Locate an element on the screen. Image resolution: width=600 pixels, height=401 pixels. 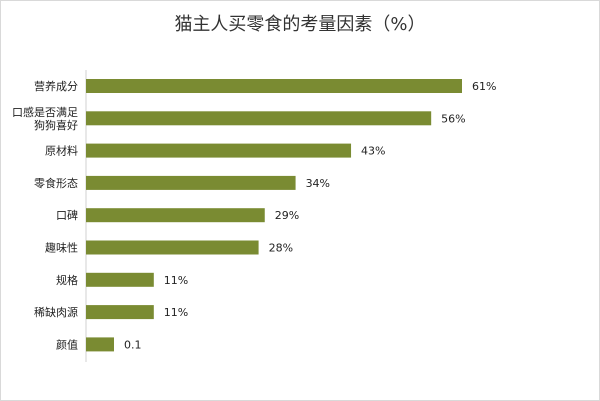
data-label: 28% is located at coordinates (281, 248).